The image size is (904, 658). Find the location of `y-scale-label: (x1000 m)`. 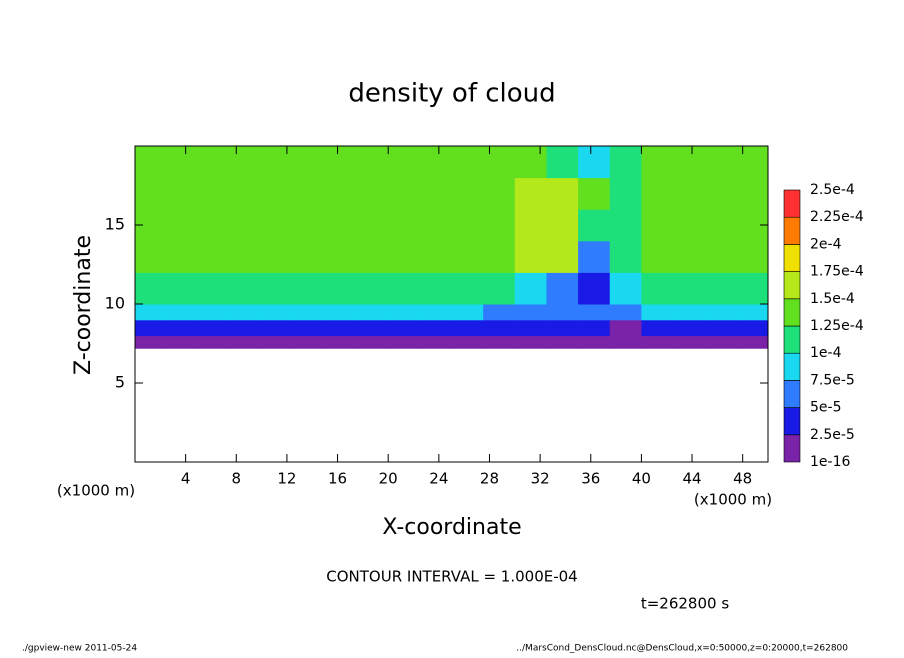

y-scale-label: (x1000 m) is located at coordinates (96, 491).